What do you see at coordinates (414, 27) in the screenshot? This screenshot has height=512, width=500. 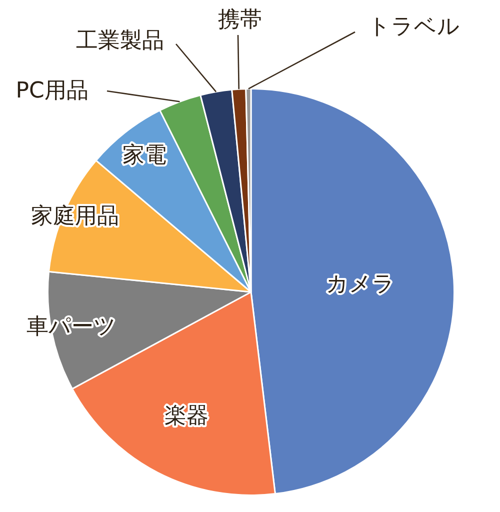 I see `slice-label: トラベル` at bounding box center [414, 27].